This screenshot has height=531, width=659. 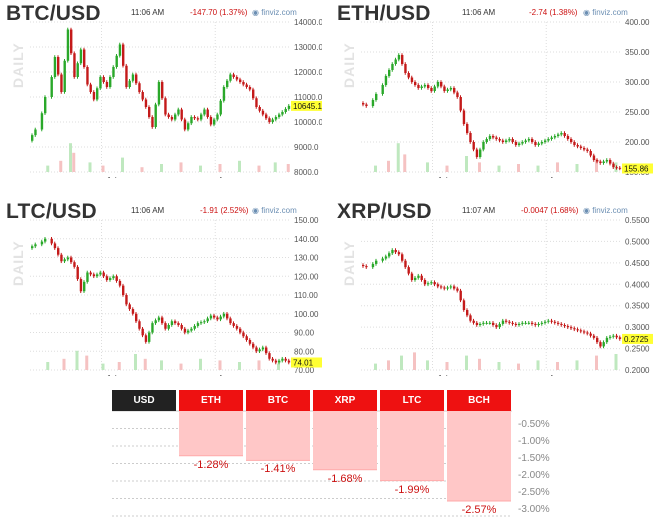 I want to click on pct-label-bch: -2.57%, so click(x=479, y=509).